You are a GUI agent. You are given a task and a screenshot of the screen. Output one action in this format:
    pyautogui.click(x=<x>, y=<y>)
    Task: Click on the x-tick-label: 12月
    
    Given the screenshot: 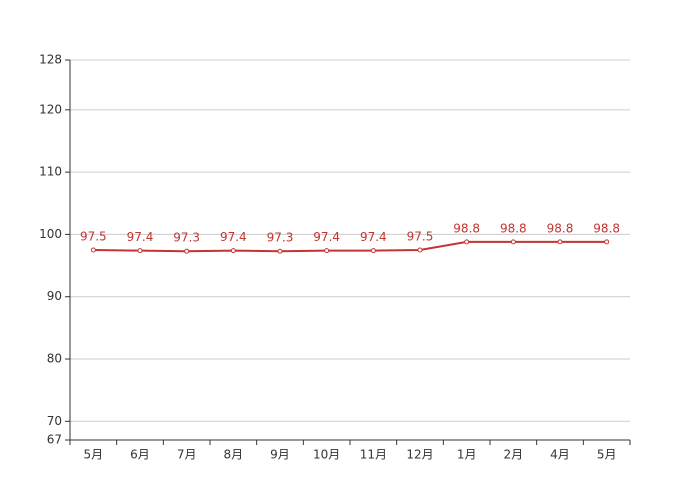 What is the action you would take?
    pyautogui.click(x=419, y=455)
    